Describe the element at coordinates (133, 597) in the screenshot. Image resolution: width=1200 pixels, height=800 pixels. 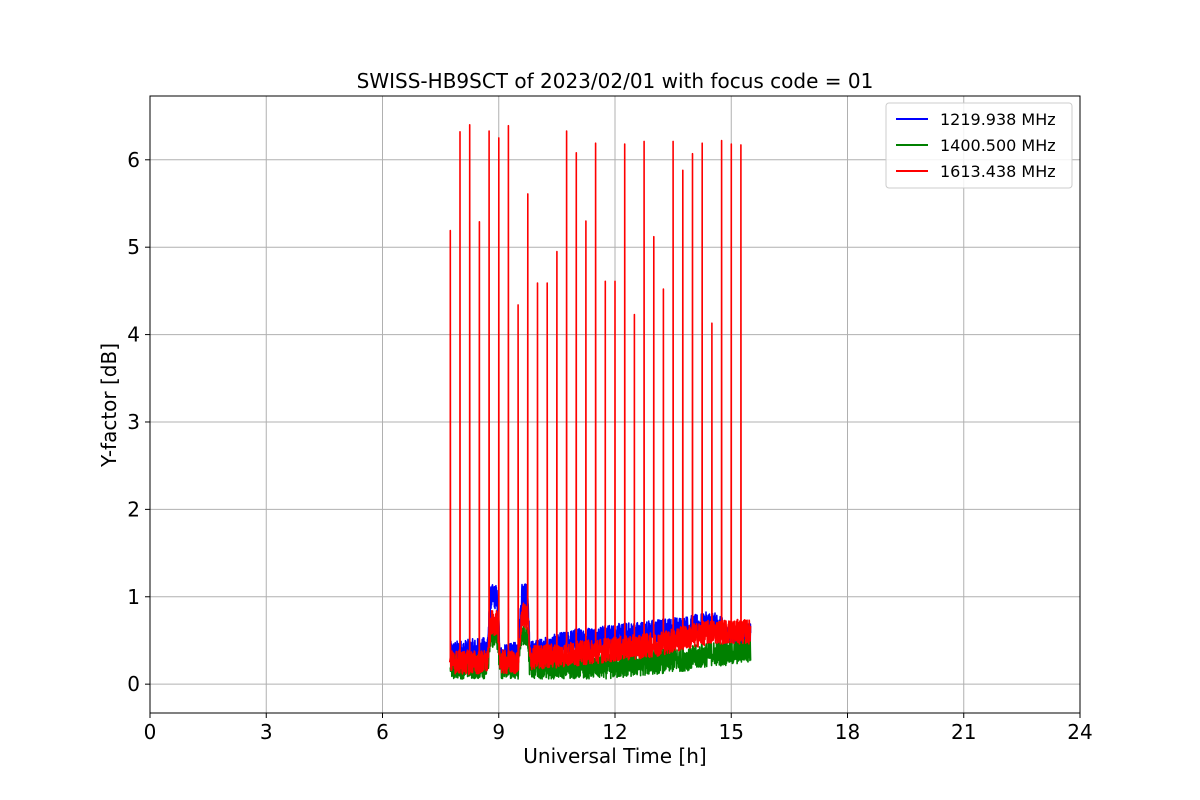
I see `y-tick-label: 1` at that location.